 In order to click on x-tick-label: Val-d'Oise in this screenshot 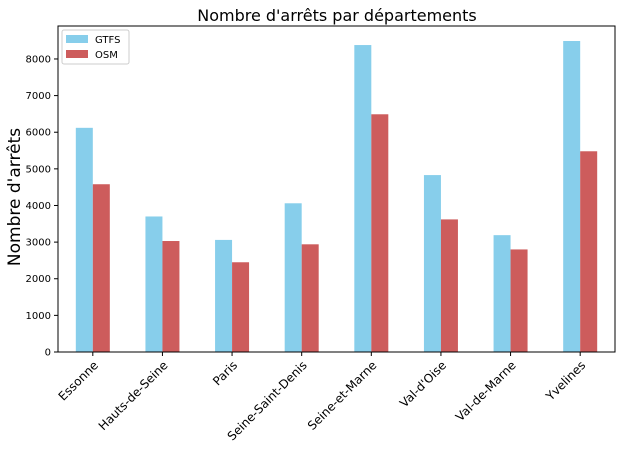, I will do `click(423, 384)`.